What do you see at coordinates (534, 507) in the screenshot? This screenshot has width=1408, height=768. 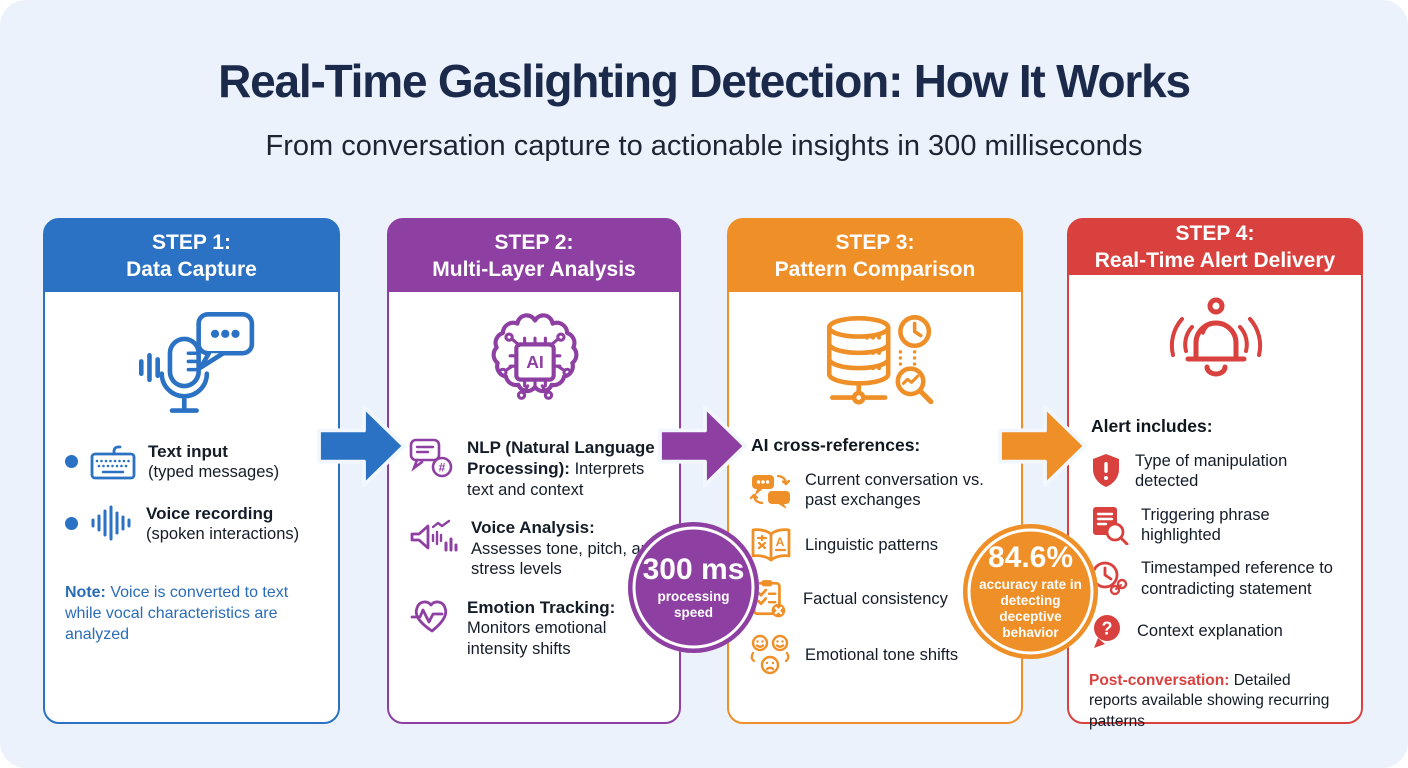 I see `step-2-body: AI # NLP (Natural Language` at bounding box center [534, 507].